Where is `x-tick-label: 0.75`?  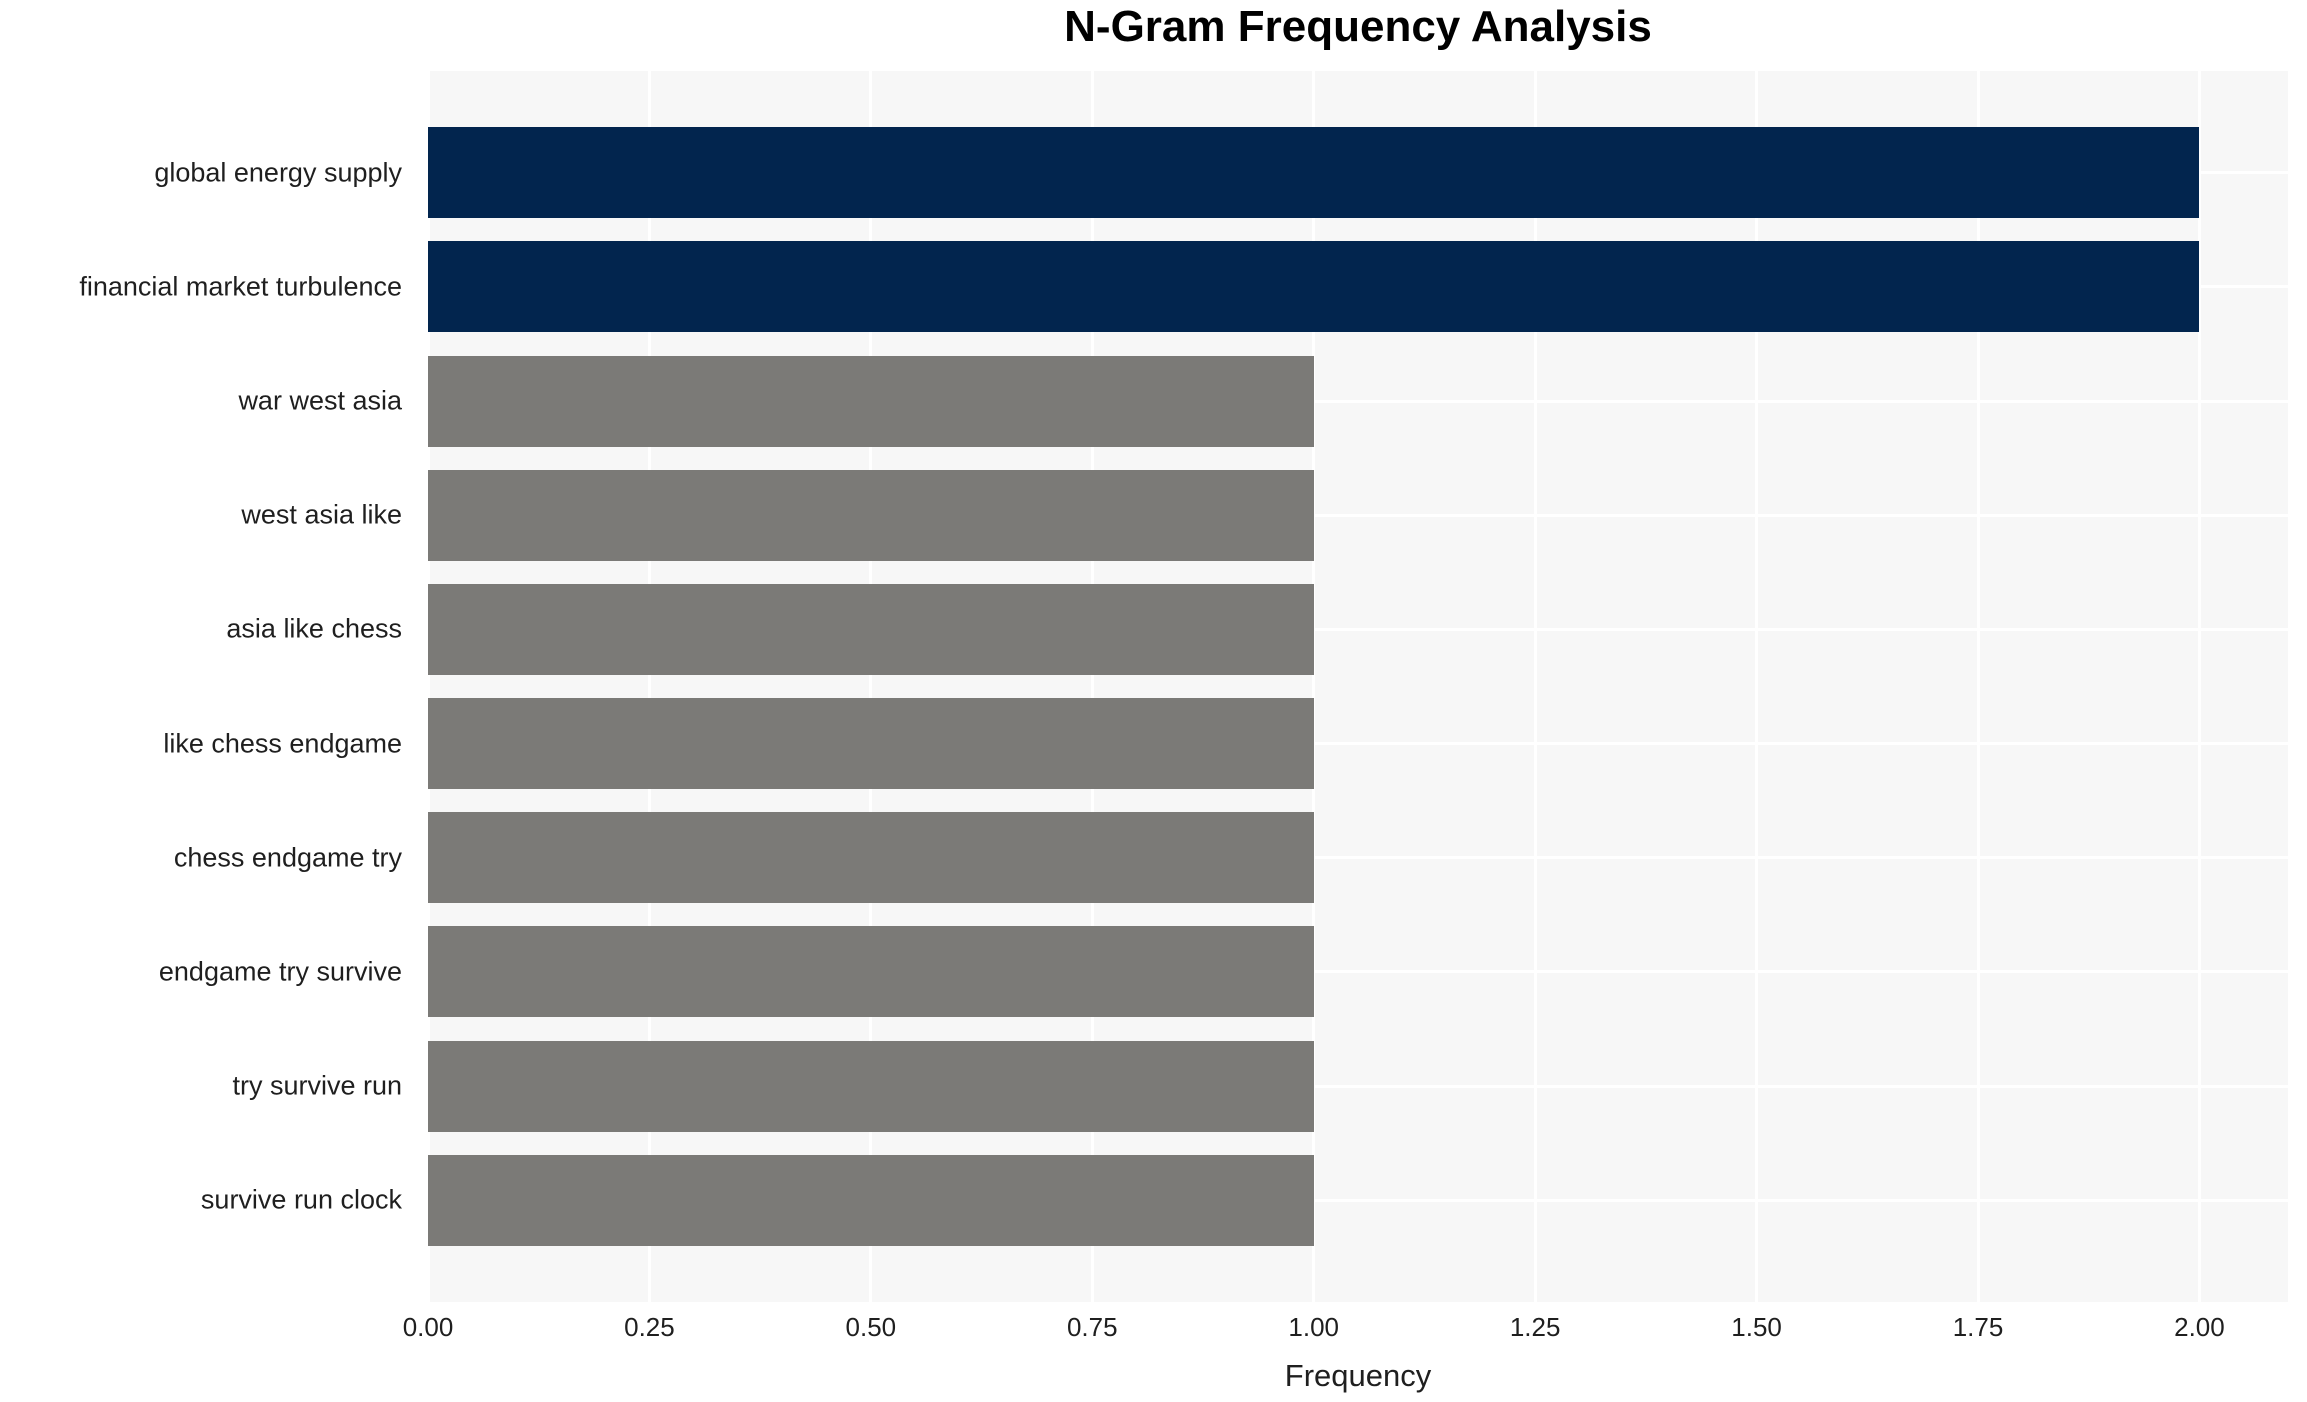
x-tick-label: 0.75 is located at coordinates (1092, 1327).